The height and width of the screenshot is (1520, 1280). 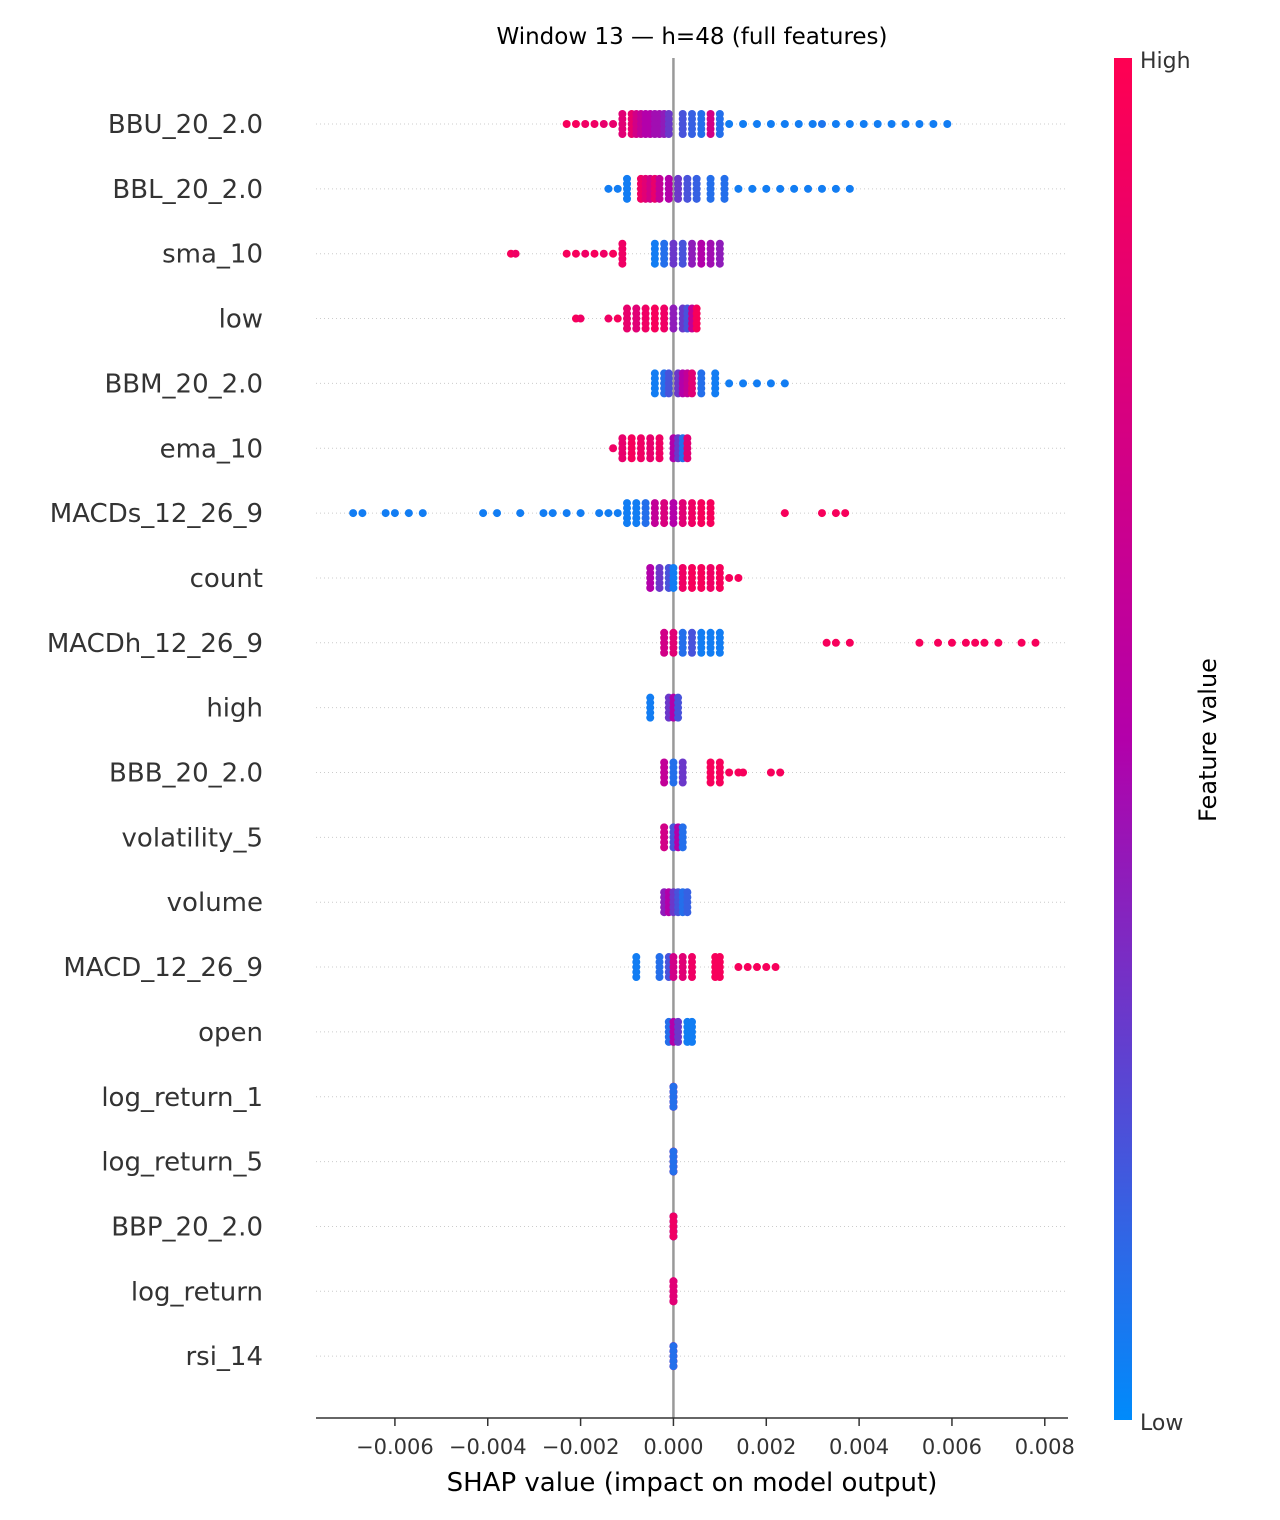 What do you see at coordinates (395, 1447) in the screenshot?
I see `x-tick-label: −0.006` at bounding box center [395, 1447].